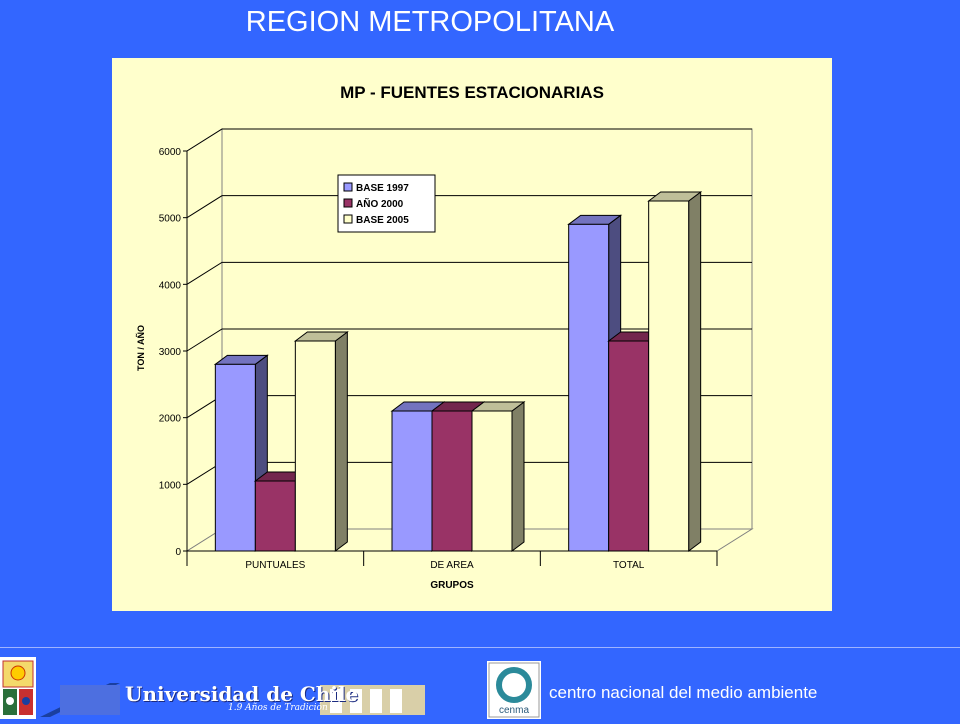 This screenshot has width=960, height=724. Describe the element at coordinates (683, 692) in the screenshot. I see `center-name: centro nacional del medio ambiente` at that location.